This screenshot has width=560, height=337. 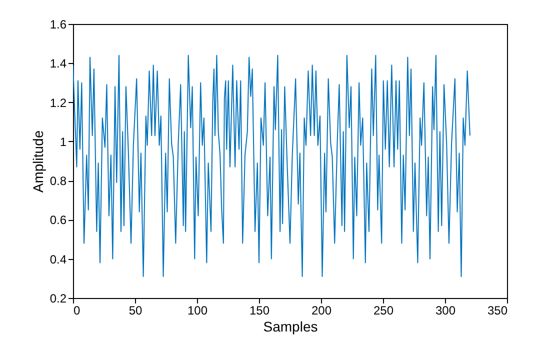 I want to click on x-tick-label: 250, so click(x=383, y=311).